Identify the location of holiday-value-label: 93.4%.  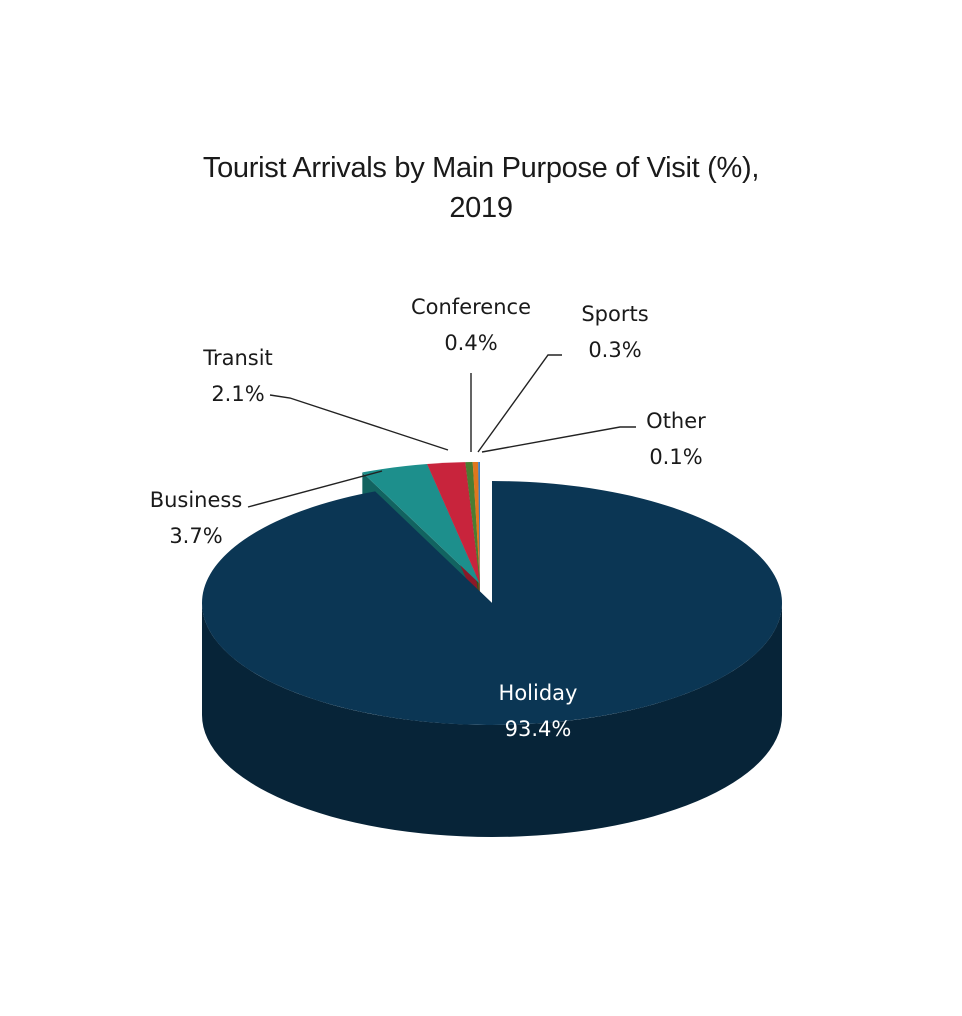
(538, 729).